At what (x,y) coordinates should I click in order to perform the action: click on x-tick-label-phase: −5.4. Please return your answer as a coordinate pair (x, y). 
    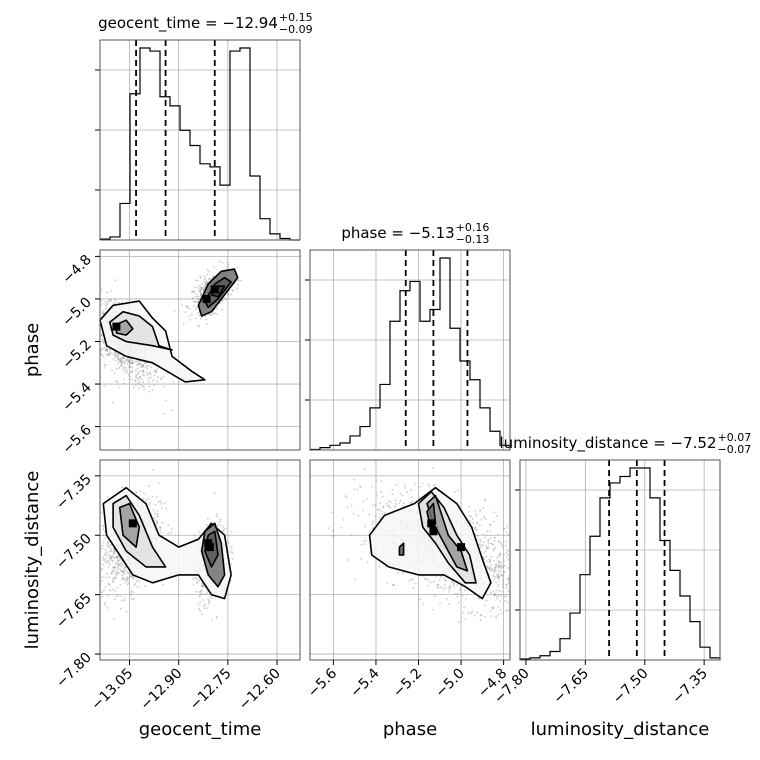
    Looking at the image, I should click on (364, 682).